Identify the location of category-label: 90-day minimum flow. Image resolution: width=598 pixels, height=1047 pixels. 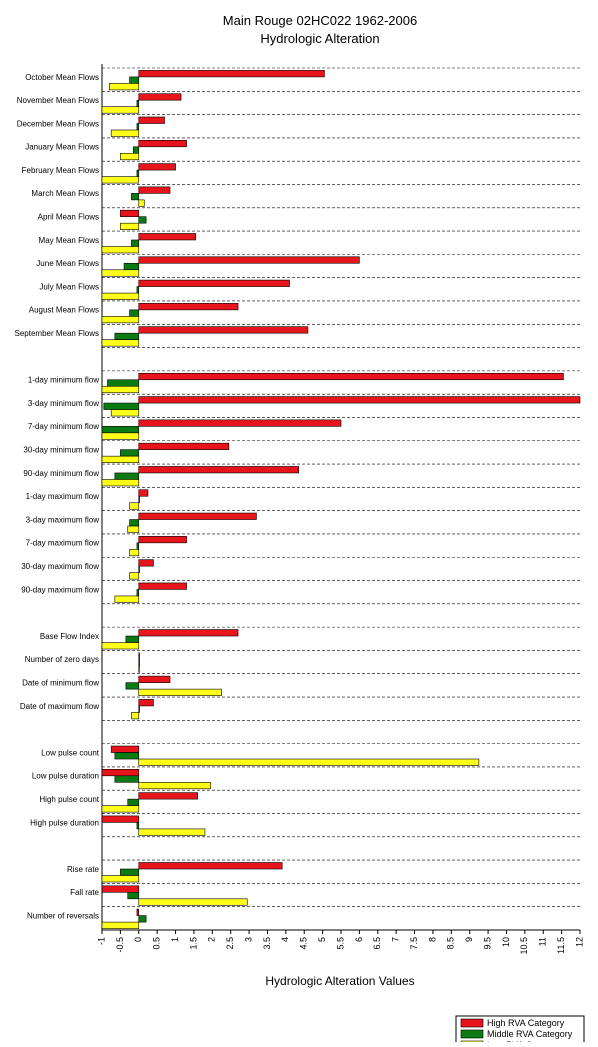
(61, 473).